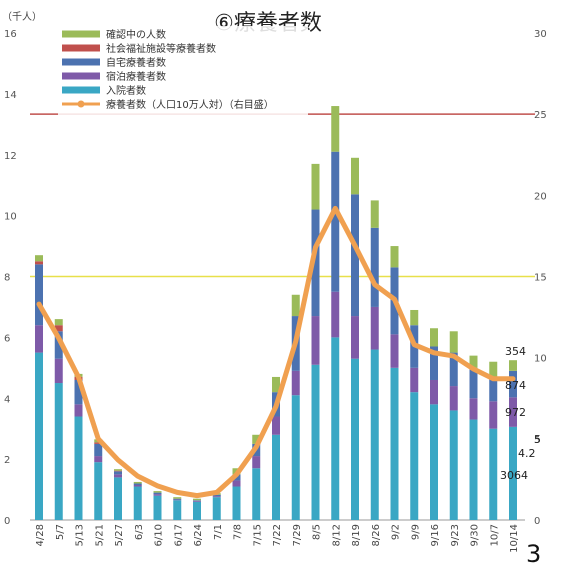  What do you see at coordinates (238, 532) in the screenshot?
I see `x-tick-label: 7/8` at bounding box center [238, 532].